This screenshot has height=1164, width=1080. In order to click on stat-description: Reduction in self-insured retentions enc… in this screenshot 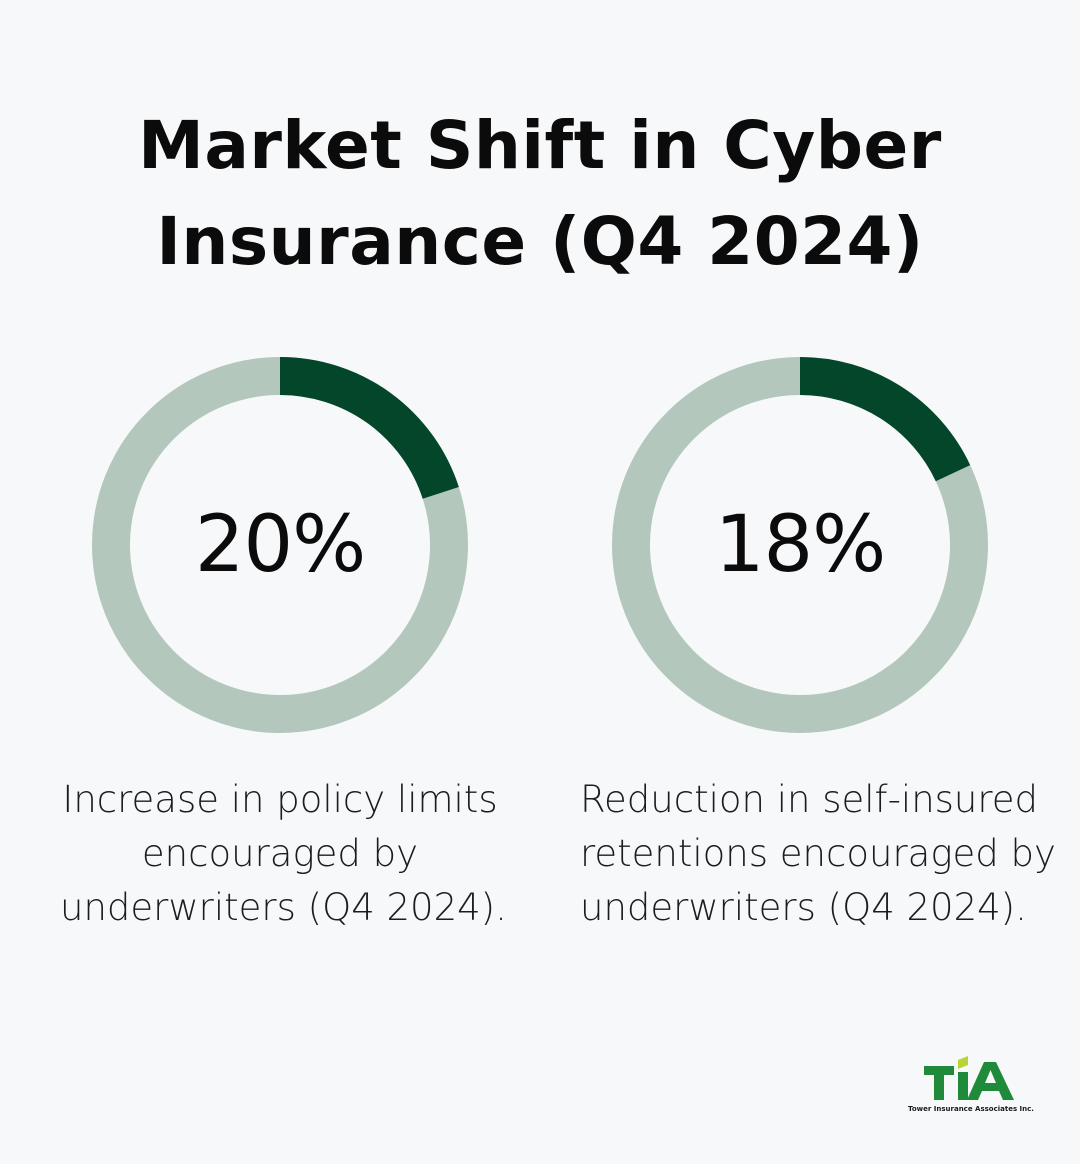, I will do `click(818, 854)`.